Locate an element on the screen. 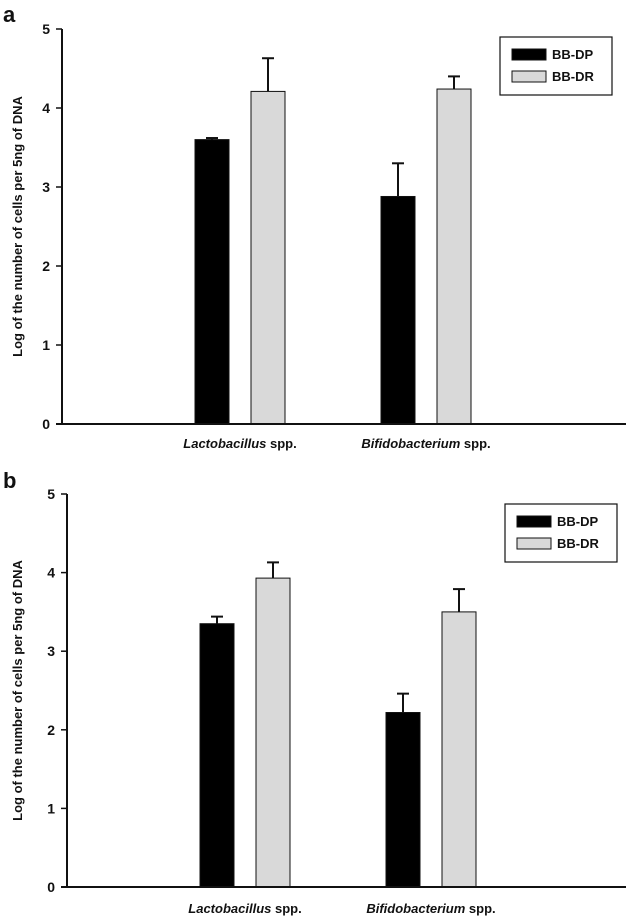 This screenshot has width=626, height=920. panel-letter: a is located at coordinates (9, 14).